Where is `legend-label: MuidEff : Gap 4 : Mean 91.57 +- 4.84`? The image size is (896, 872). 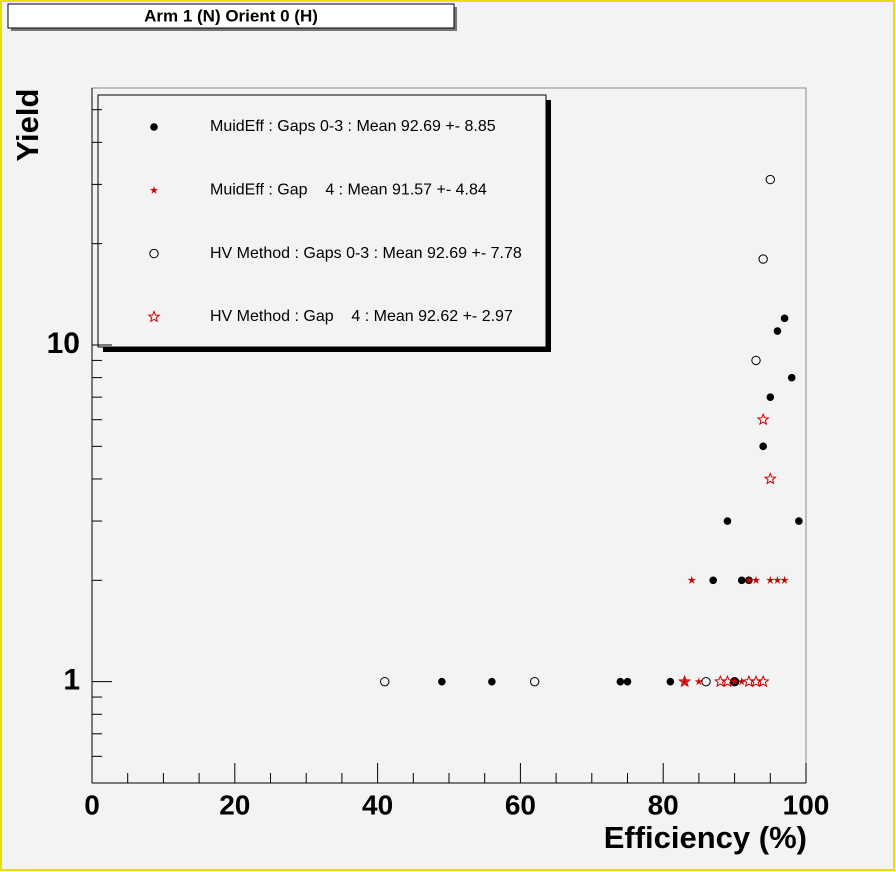 legend-label: MuidEff : Gap 4 : Mean 91.57 +- 4.84 is located at coordinates (348, 190).